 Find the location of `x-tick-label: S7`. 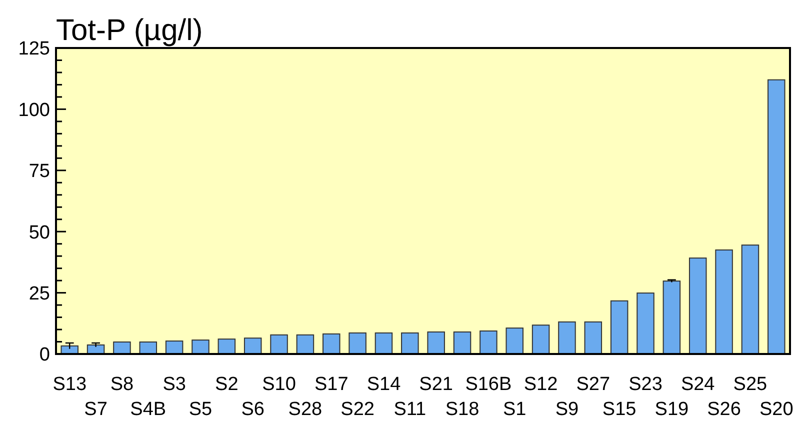

x-tick-label: S7 is located at coordinates (96, 409).